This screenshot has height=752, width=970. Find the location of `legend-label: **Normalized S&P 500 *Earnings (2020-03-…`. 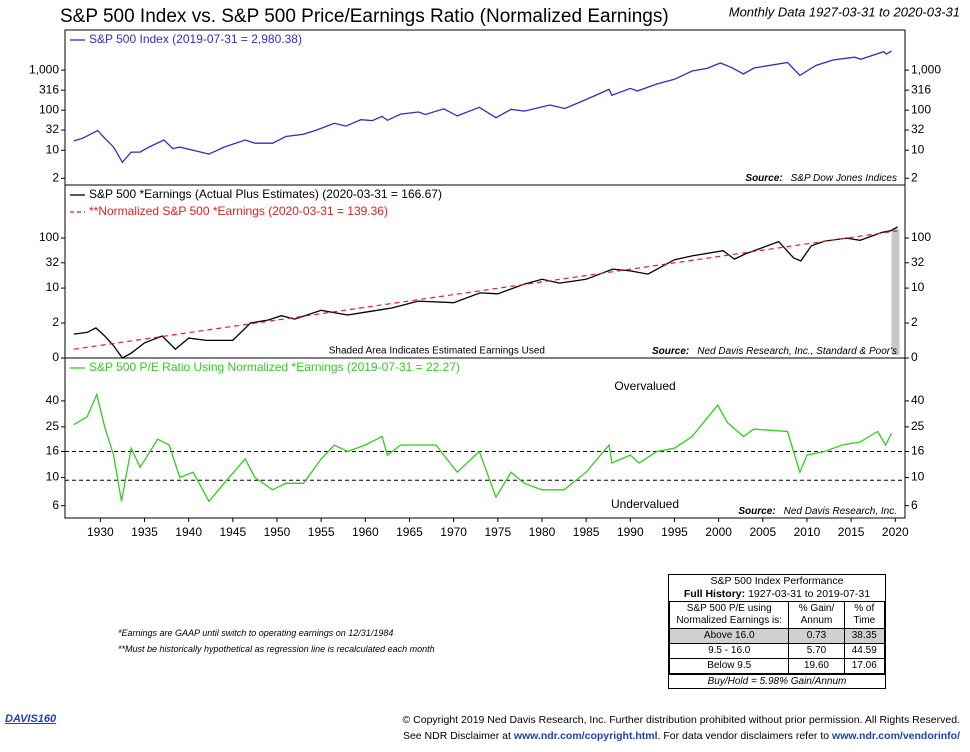

legend-label: **Normalized S&P 500 *Earnings (2020-03-… is located at coordinates (238, 211).